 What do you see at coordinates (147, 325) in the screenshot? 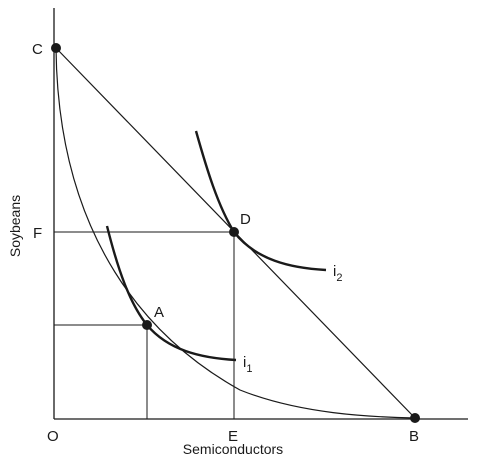
I see `point-a-marker` at bounding box center [147, 325].